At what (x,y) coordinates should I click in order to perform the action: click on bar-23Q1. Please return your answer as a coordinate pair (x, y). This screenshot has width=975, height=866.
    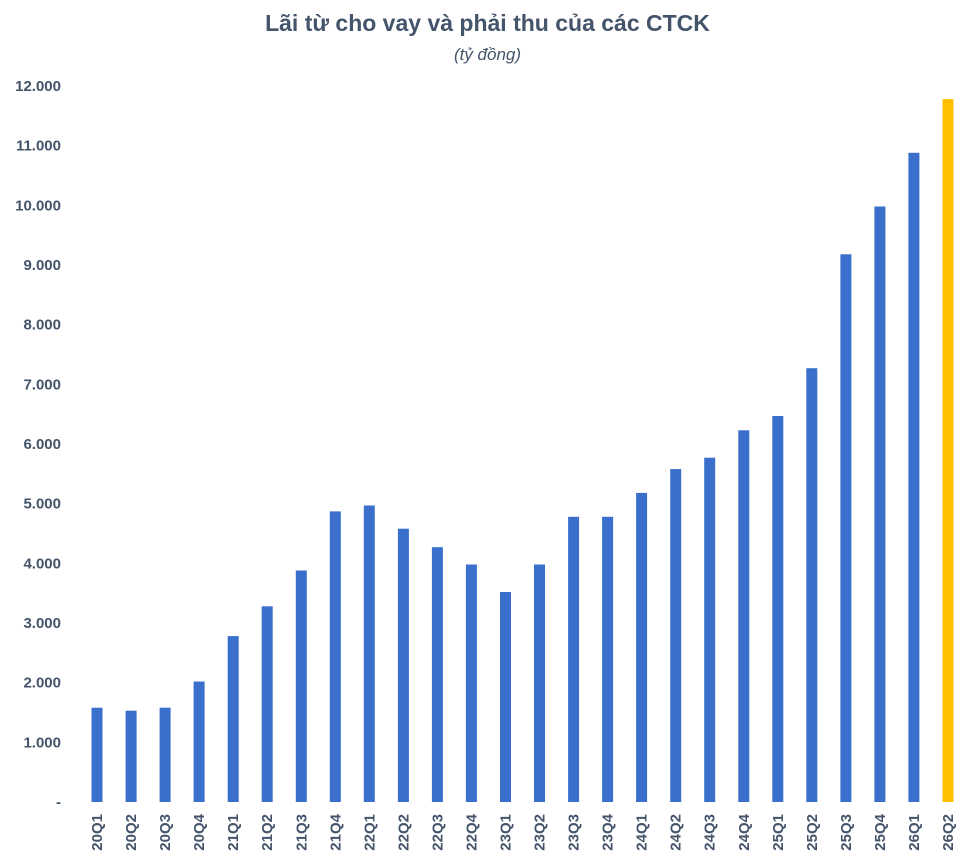
    Looking at the image, I should click on (505, 697).